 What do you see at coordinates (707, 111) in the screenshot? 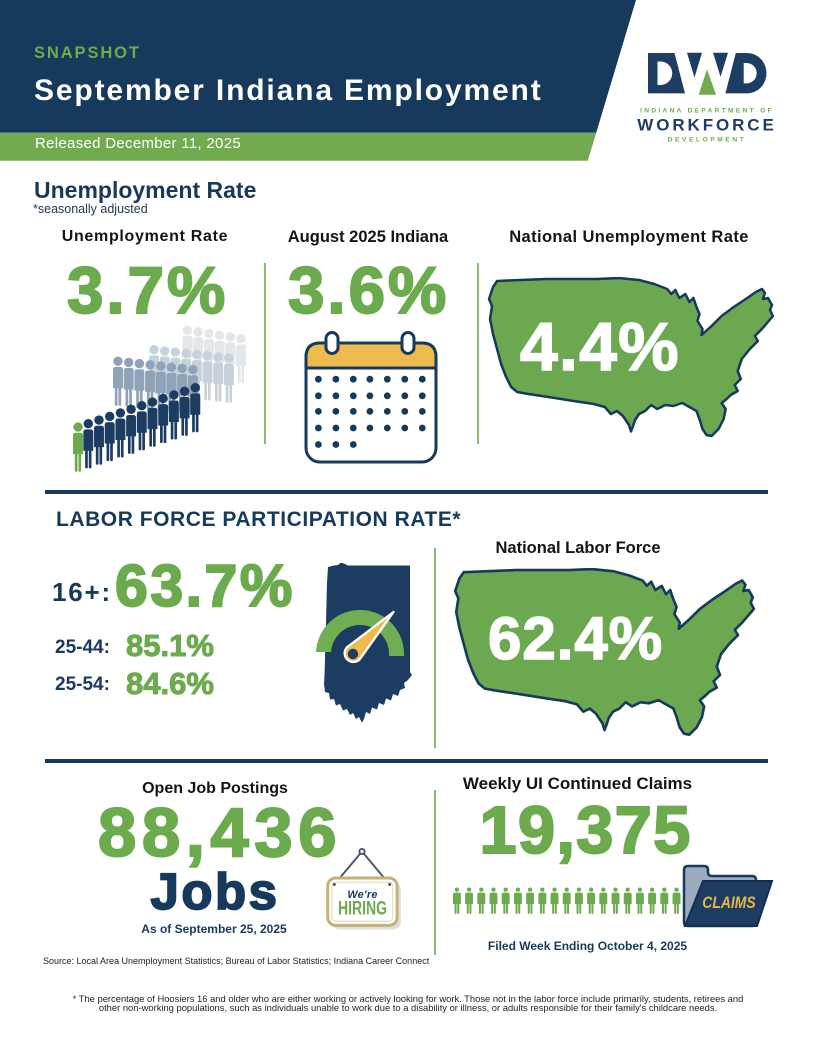
I see `svg-text: INDIANA DEPARTMENT OF` at bounding box center [707, 111].